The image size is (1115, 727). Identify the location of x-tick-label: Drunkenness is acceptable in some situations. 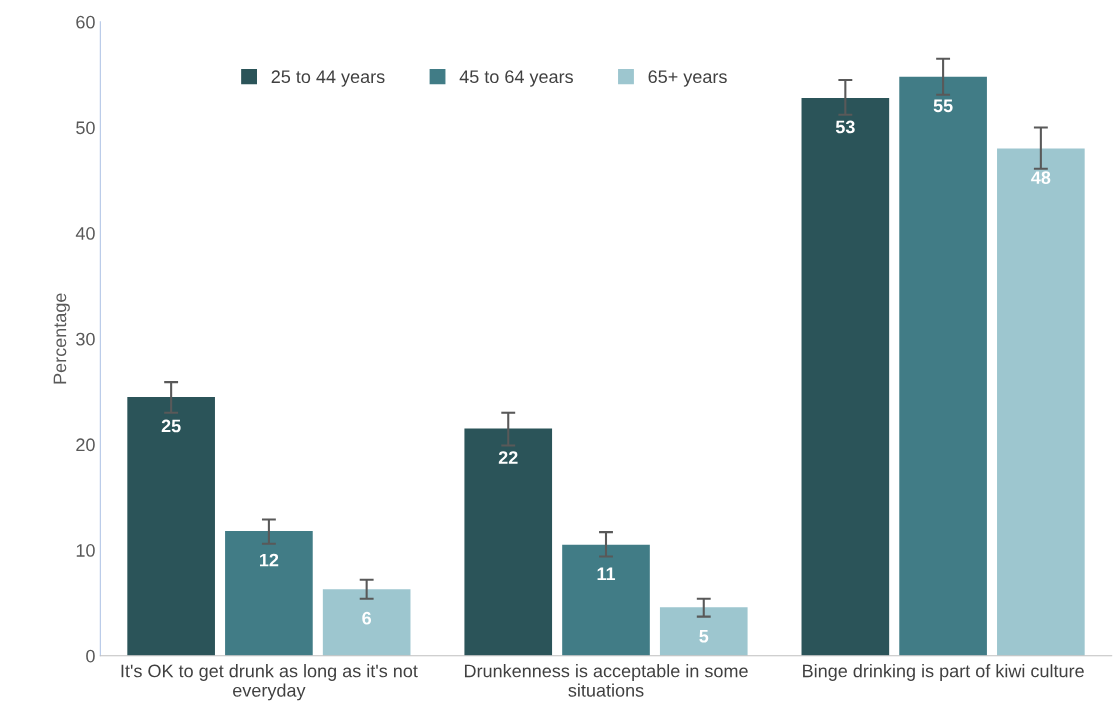
(606, 680).